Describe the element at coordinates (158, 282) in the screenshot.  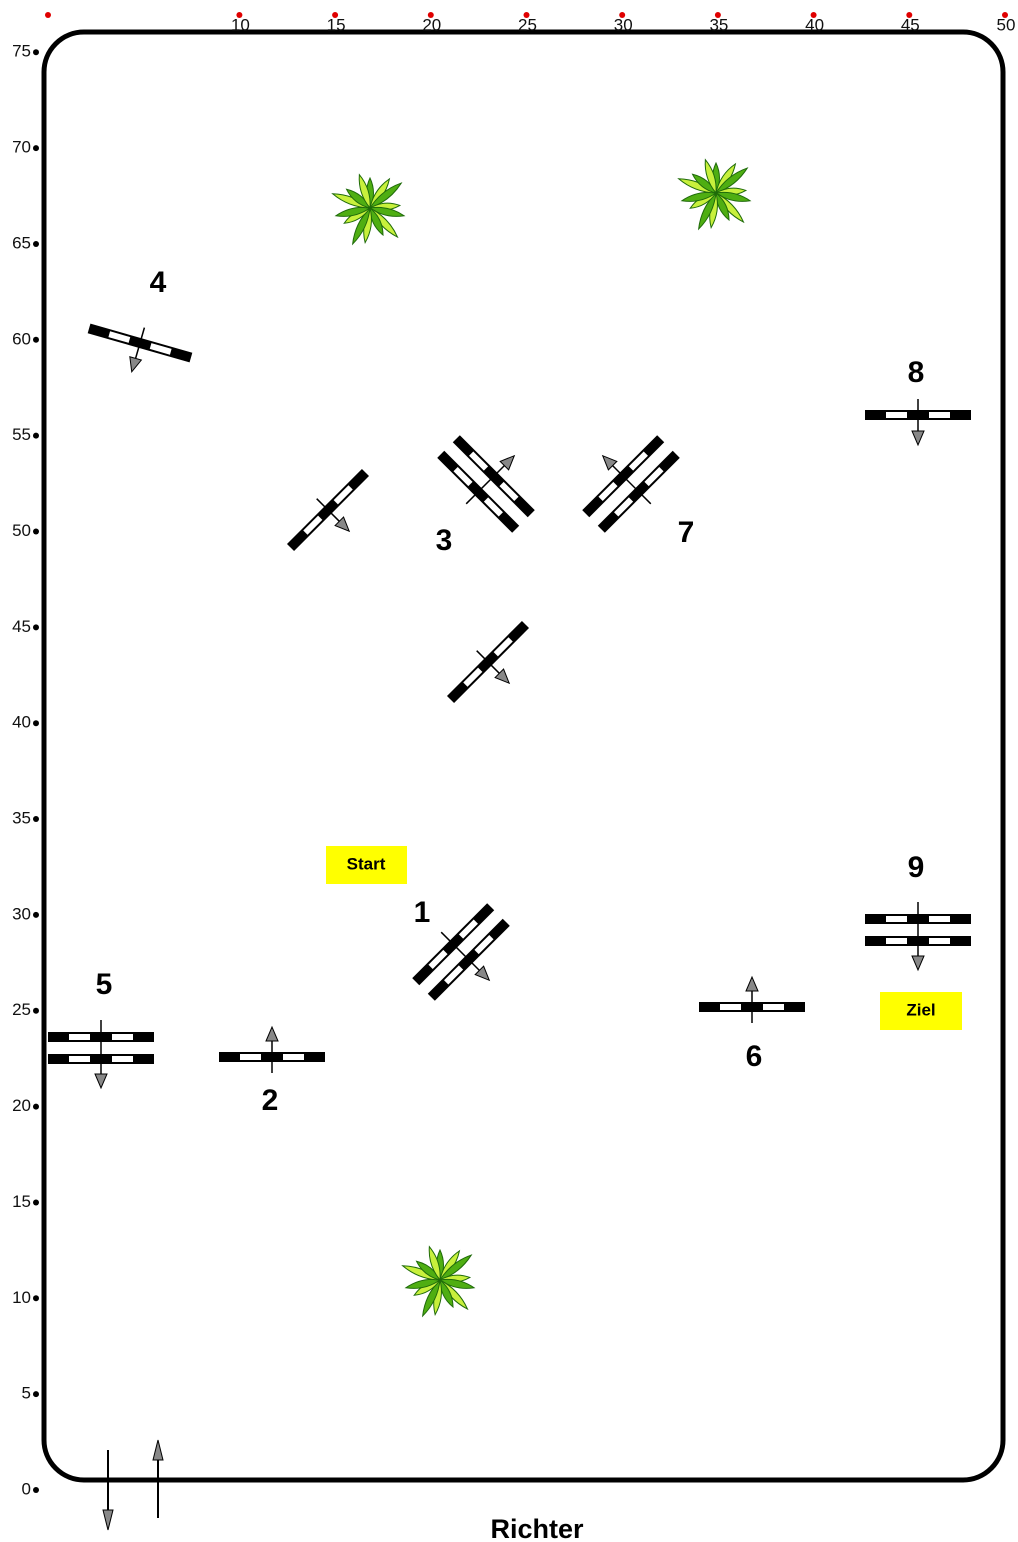
I see `obstacle-number: 4` at that location.